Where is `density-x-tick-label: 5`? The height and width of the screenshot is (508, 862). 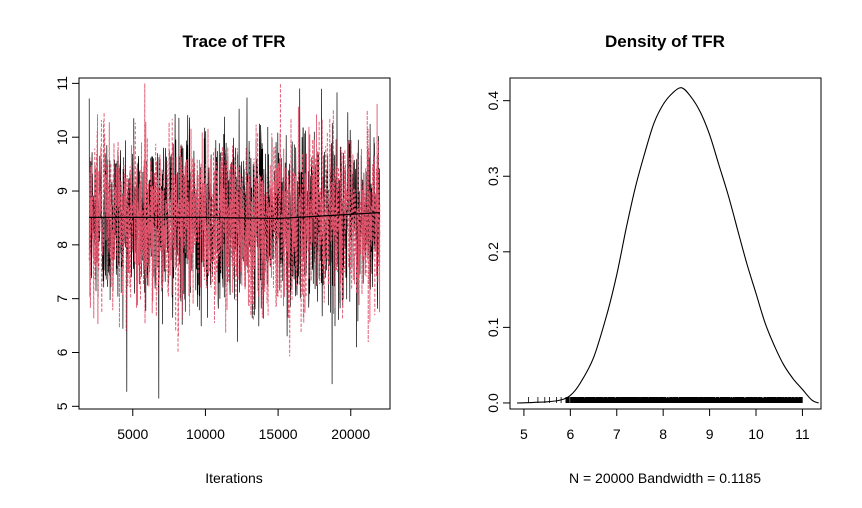 density-x-tick-label: 5 is located at coordinates (524, 434).